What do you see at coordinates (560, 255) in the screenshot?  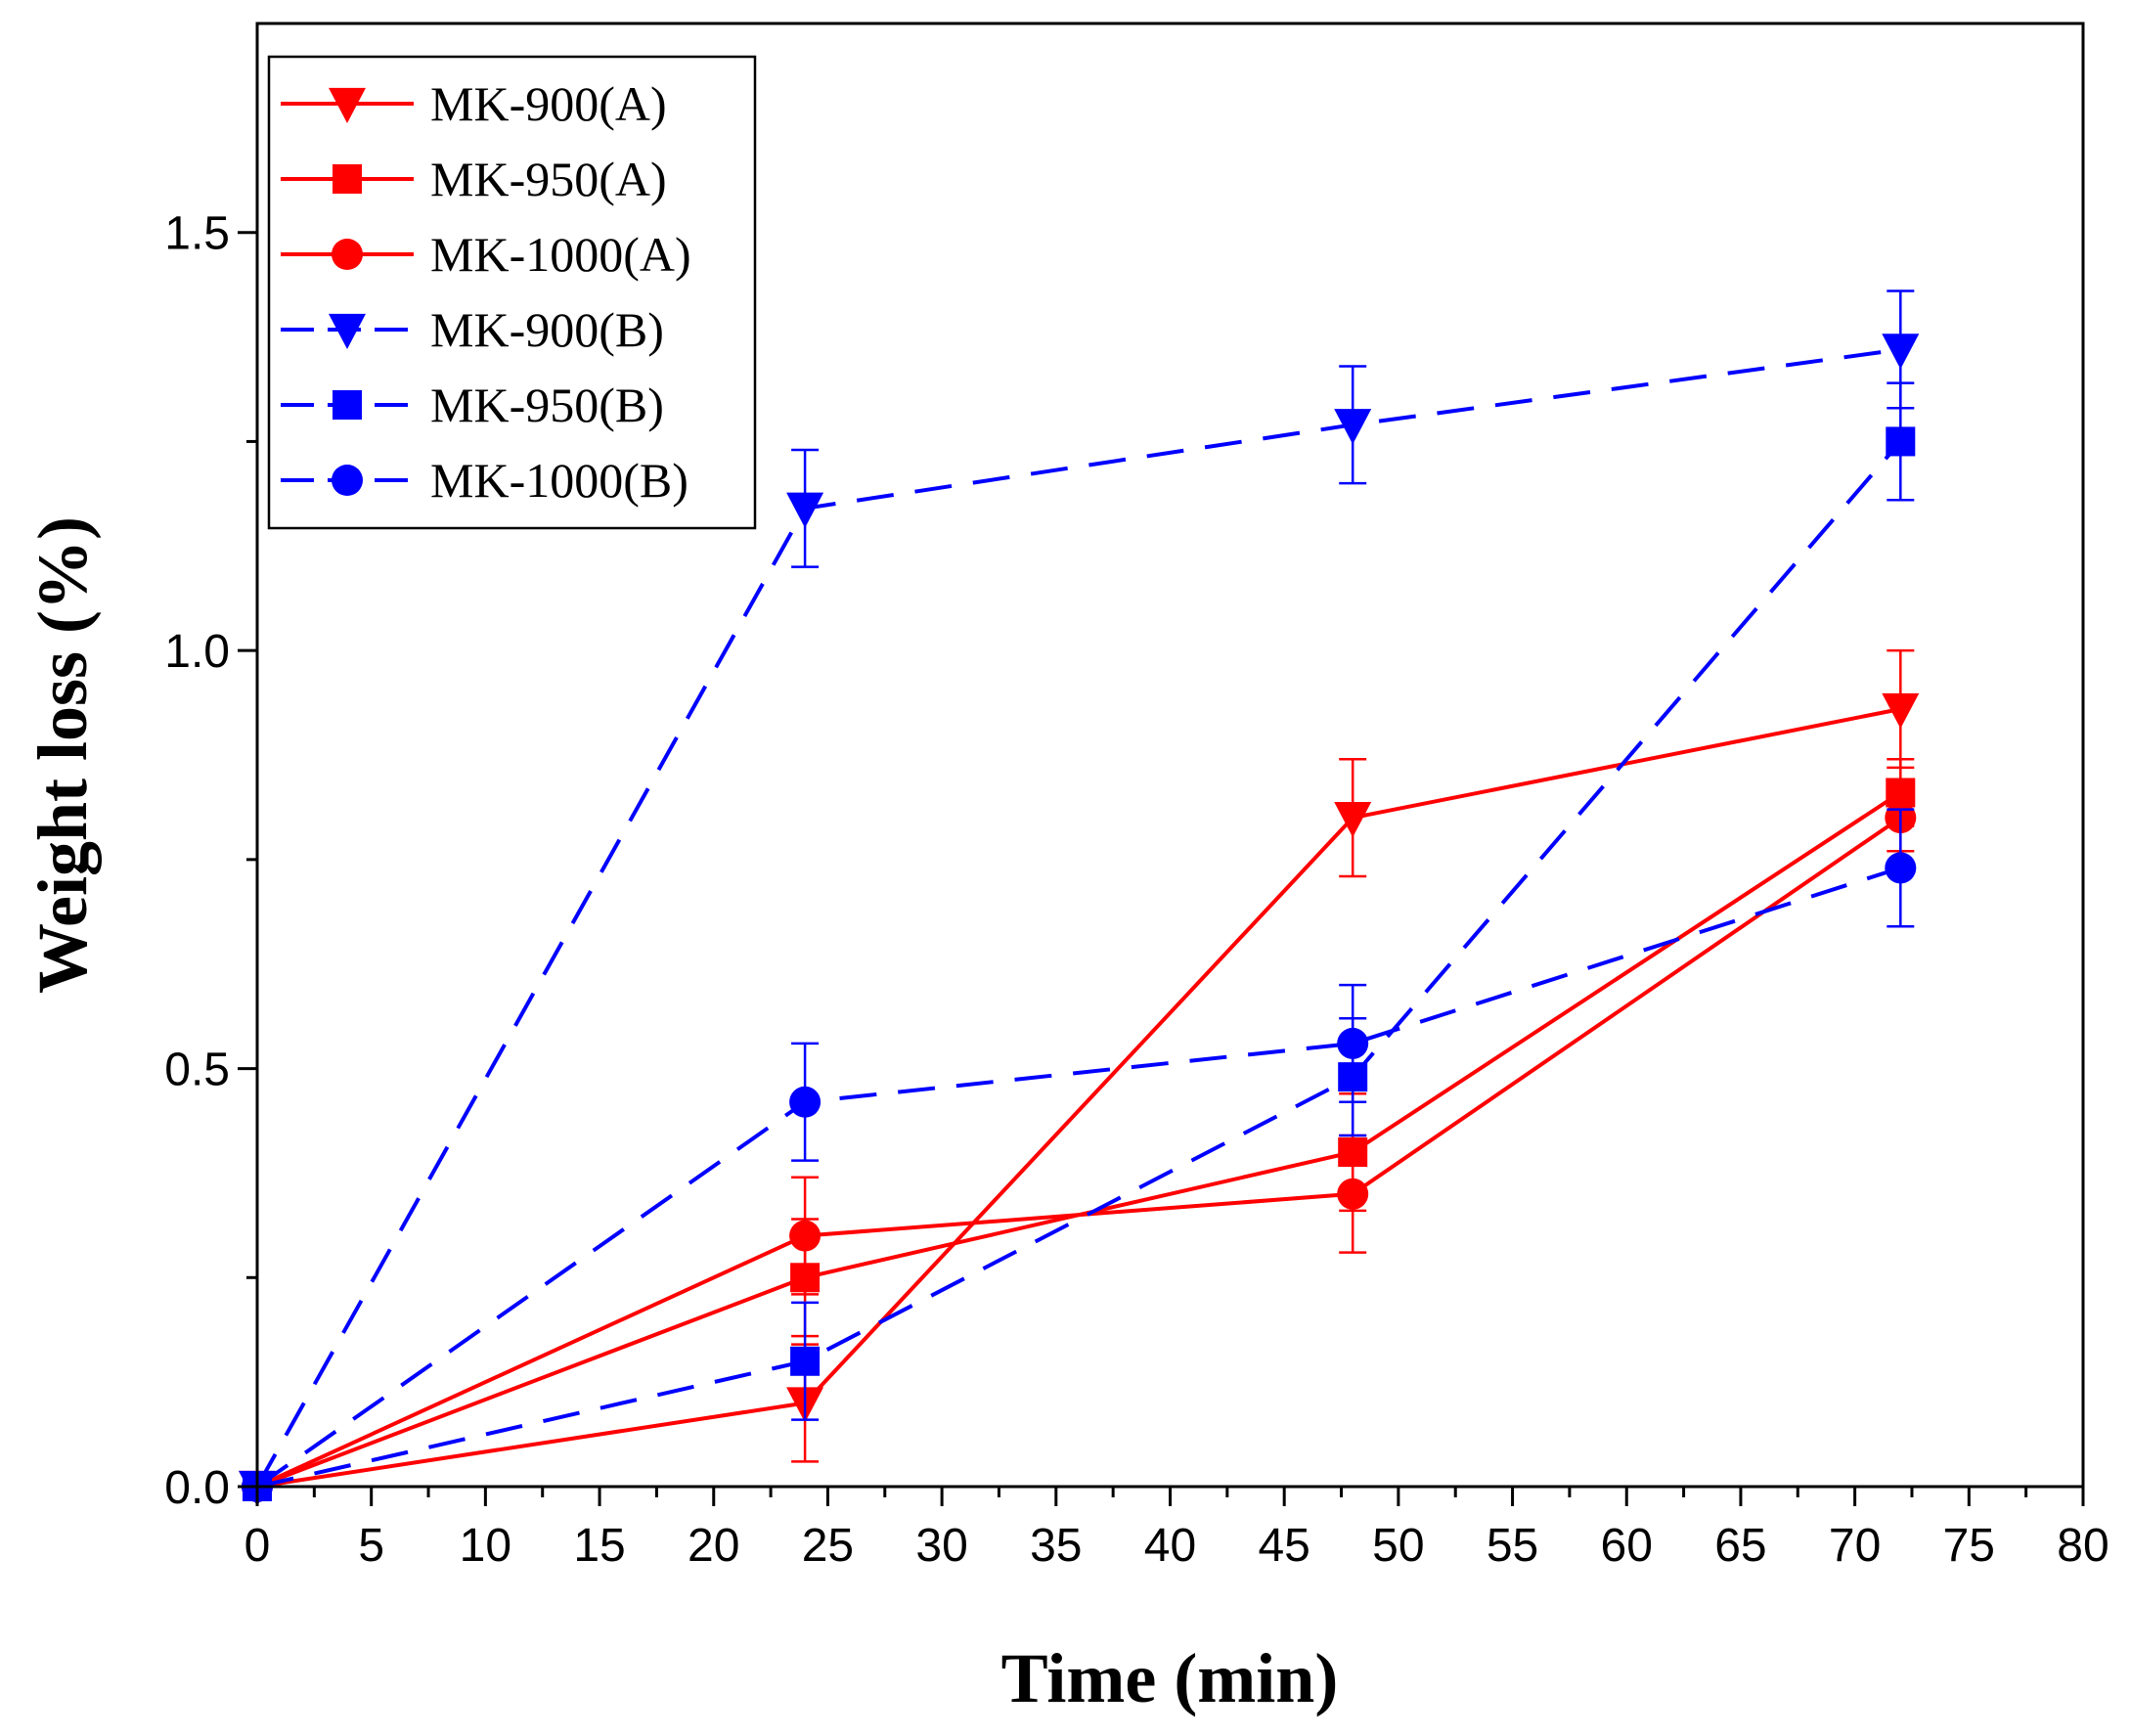 I see `legend-label: MK-1000(A)` at bounding box center [560, 255].